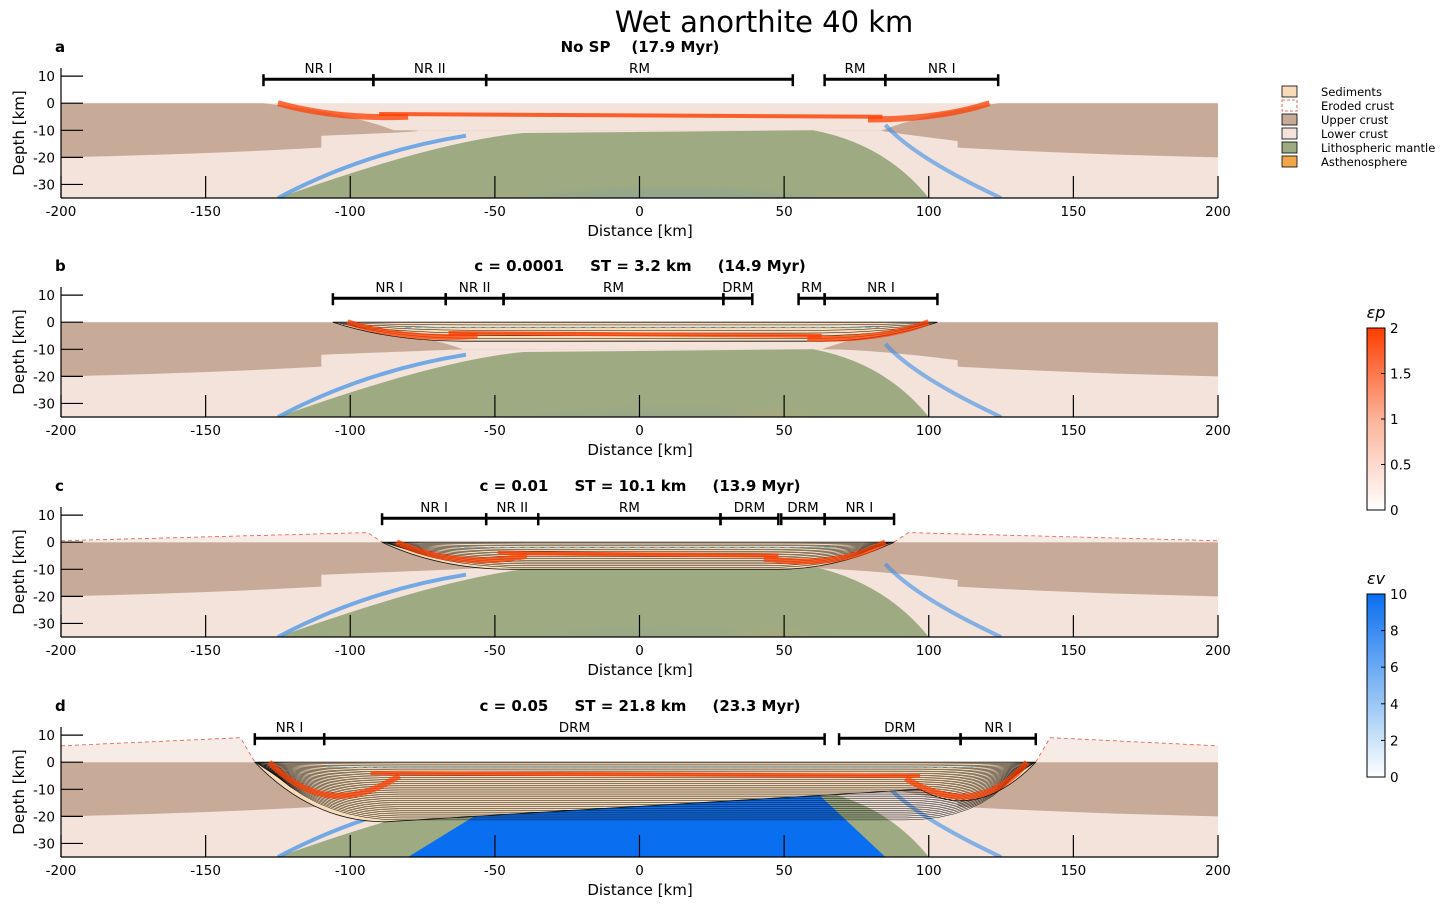  Describe the element at coordinates (764, 22) in the screenshot. I see `figure-title: Wet anorthite 40 km` at that location.